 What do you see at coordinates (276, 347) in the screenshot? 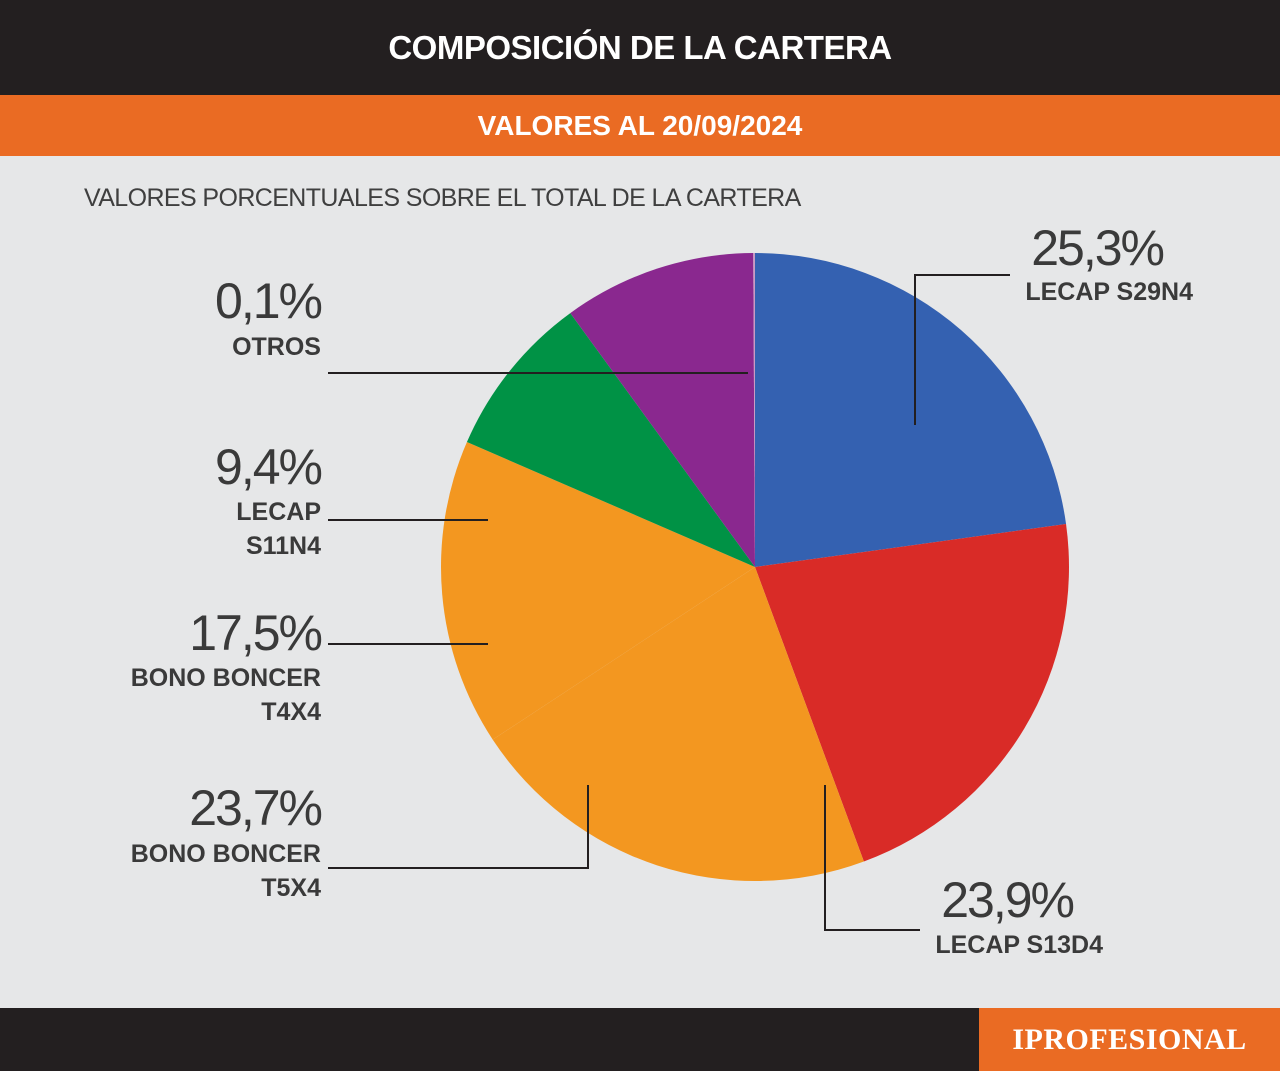
I see `slice-category-label: OTROS` at bounding box center [276, 347].